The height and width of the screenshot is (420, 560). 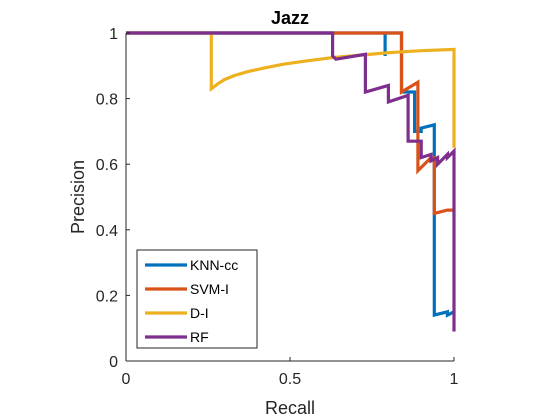 What do you see at coordinates (78, 197) in the screenshot?
I see `y-axis-label: Precision` at bounding box center [78, 197].